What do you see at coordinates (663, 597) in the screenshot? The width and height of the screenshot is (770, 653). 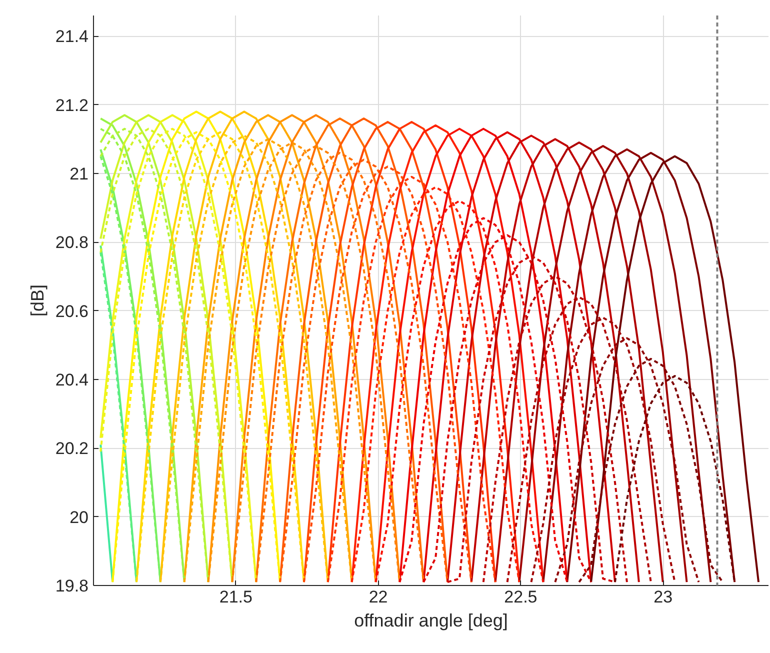 I see `x-tick-label: 23` at bounding box center [663, 597].